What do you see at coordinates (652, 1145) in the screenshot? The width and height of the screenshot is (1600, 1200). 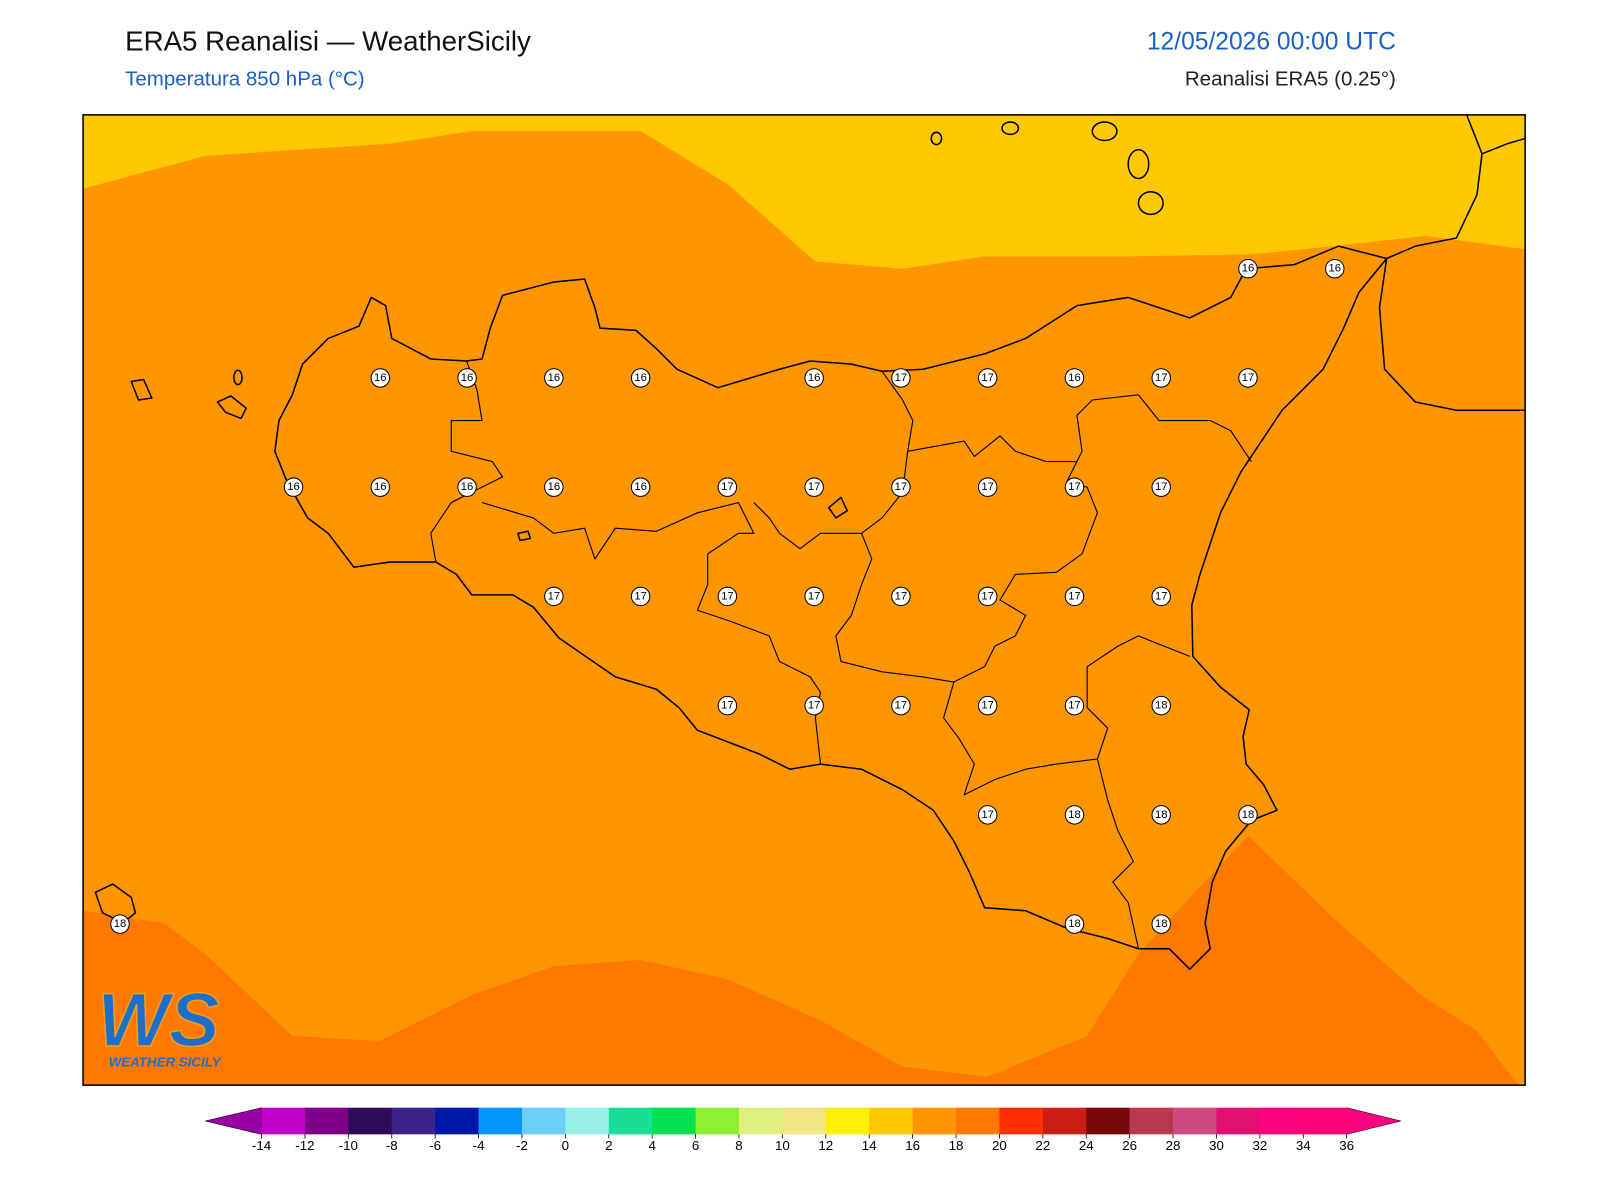 I see `colorbar-tick-label: 4` at bounding box center [652, 1145].